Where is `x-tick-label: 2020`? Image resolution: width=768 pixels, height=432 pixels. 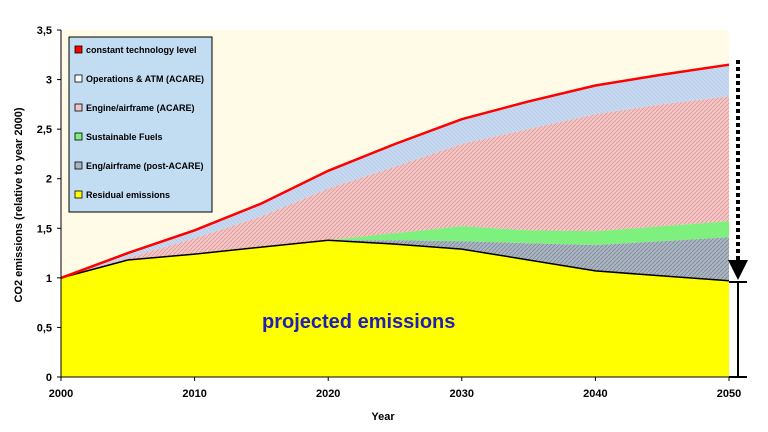
x-tick-label: 2020 is located at coordinates (328, 394).